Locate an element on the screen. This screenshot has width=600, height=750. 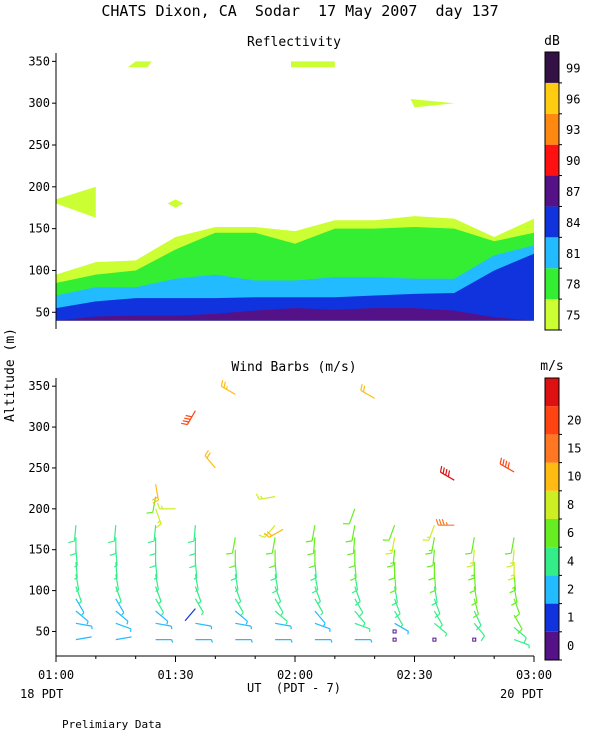
x-tick-label: 02:00 is located at coordinates (295, 675).